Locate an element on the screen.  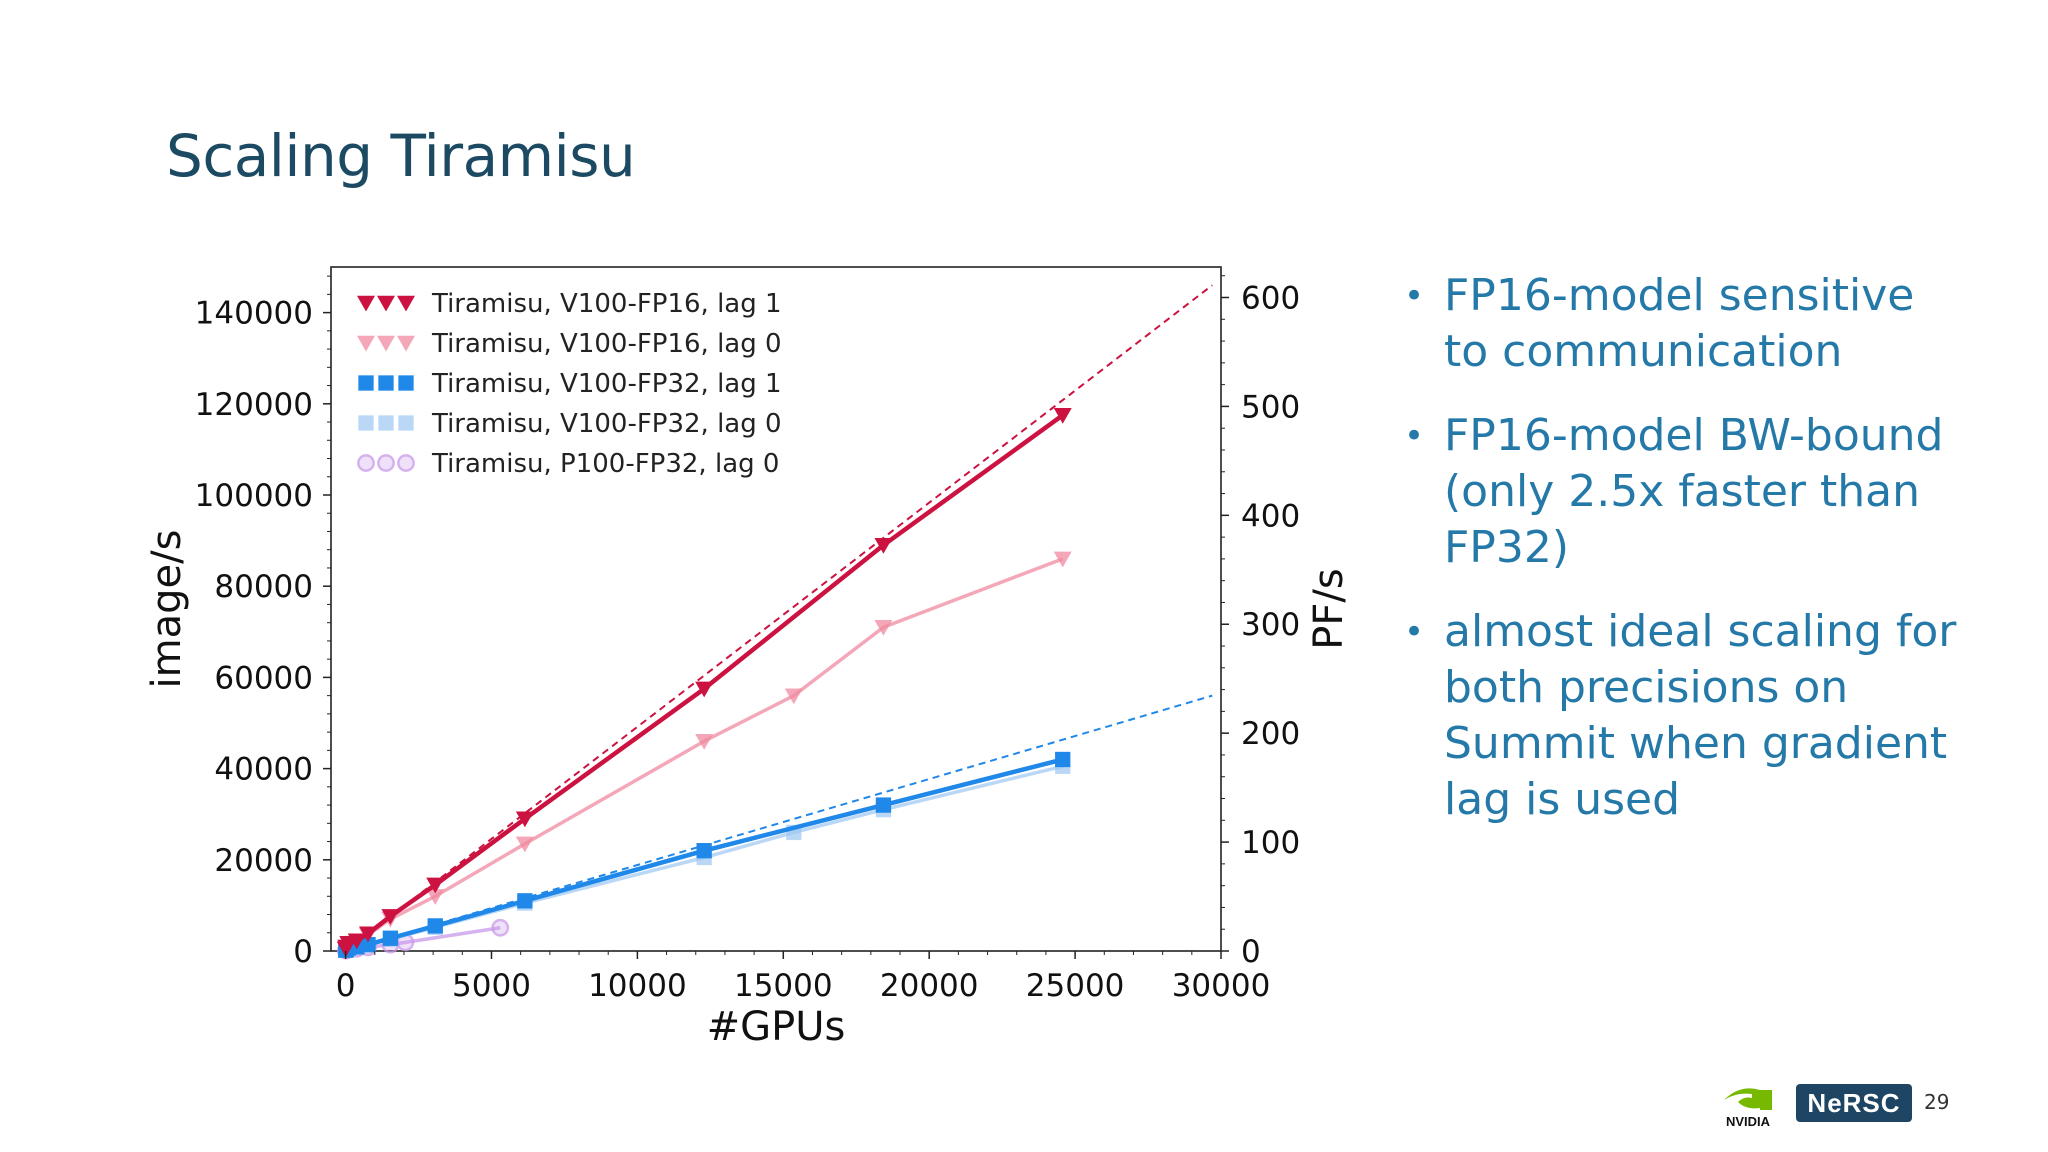
legend-entry: Tiramisu, V100-FP32, lag 0 is located at coordinates (570, 424).